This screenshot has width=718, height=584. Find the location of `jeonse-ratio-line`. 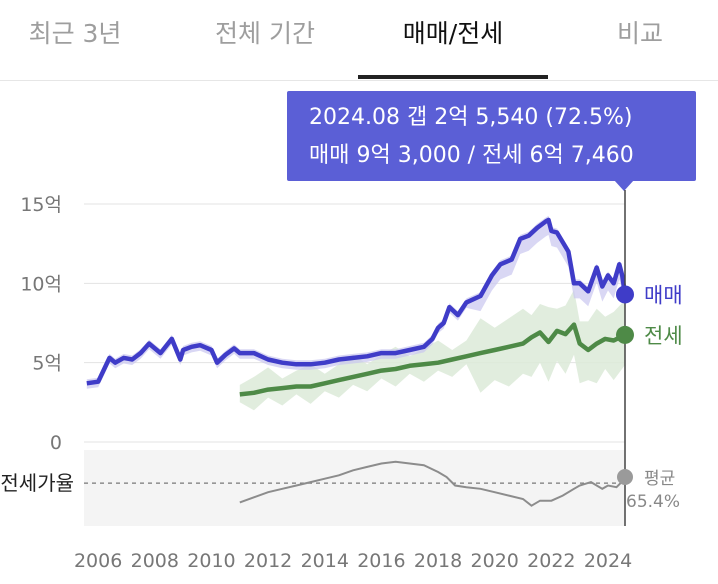

jeonse-ratio-line is located at coordinates (432, 483).